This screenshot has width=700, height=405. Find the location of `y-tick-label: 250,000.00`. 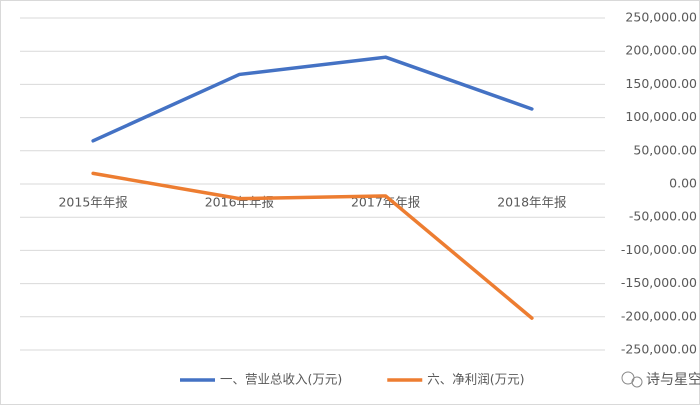

y-tick-label: 250,000.00 is located at coordinates (661, 17).